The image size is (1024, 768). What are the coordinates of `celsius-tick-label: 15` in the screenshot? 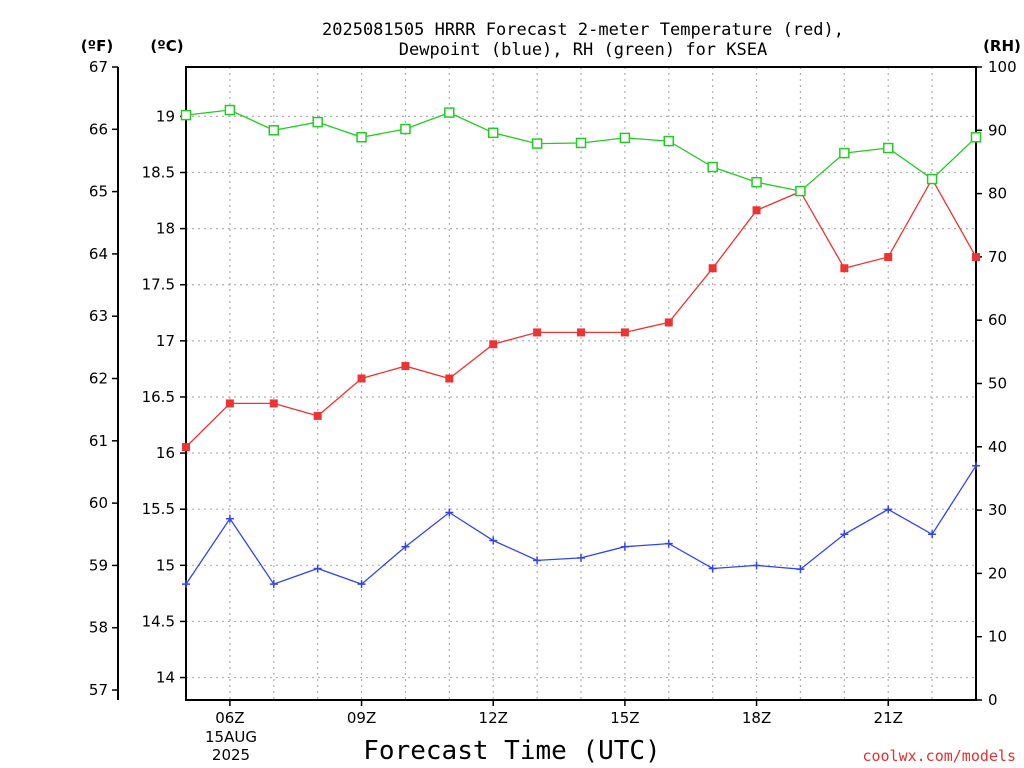 It's located at (165, 565).